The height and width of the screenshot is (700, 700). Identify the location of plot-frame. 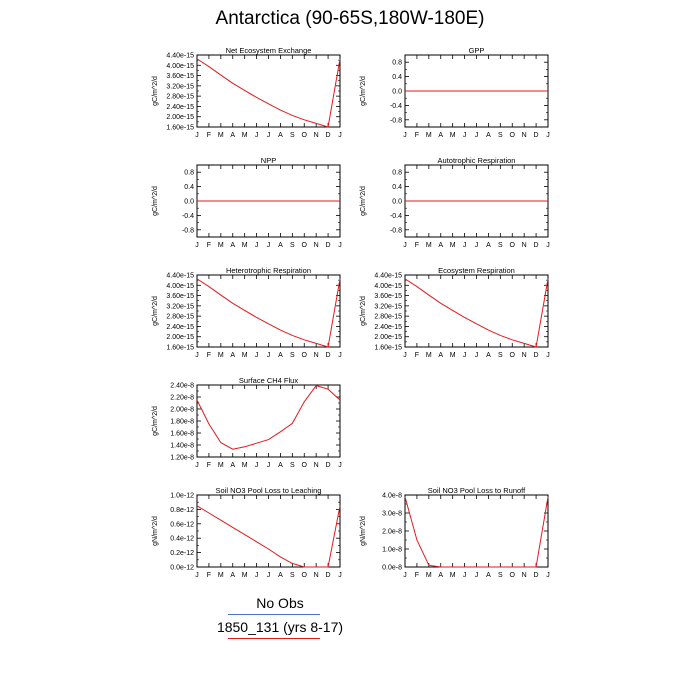
(268, 91).